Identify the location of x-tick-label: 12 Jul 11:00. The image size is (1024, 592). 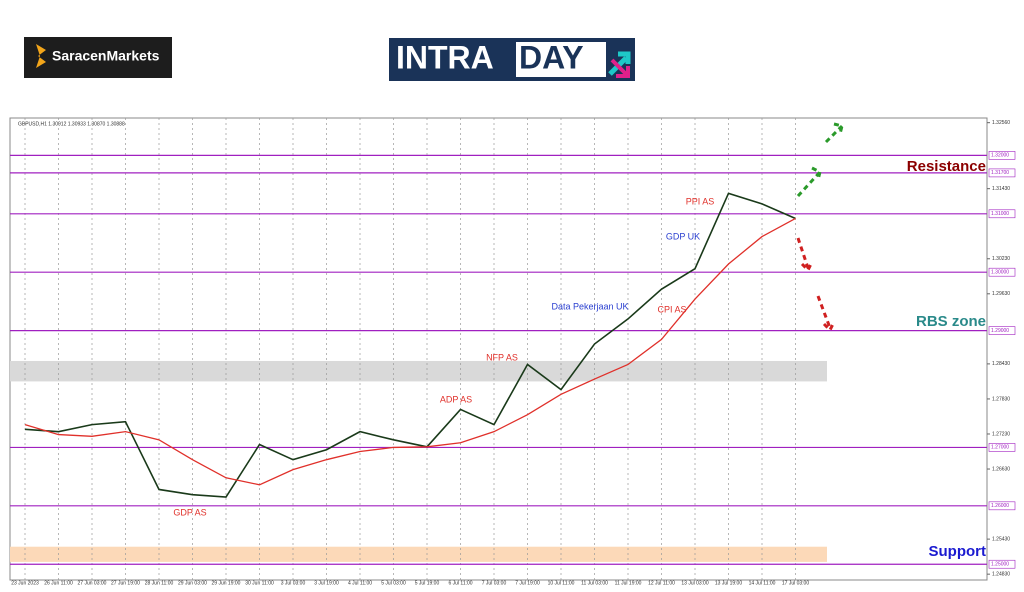
(661, 583).